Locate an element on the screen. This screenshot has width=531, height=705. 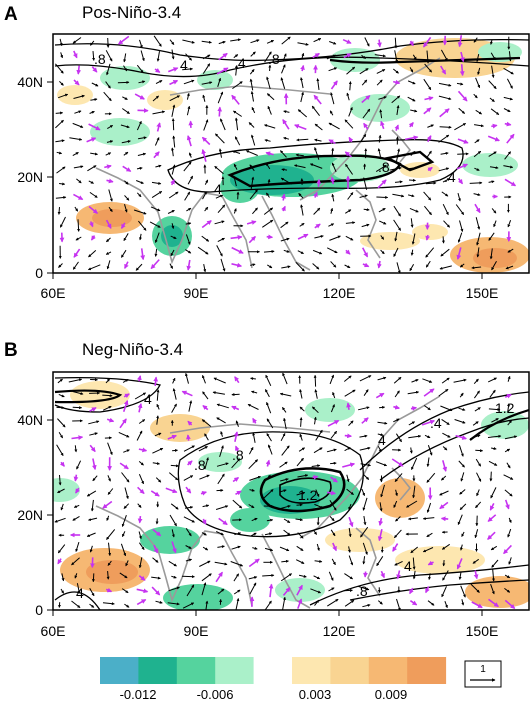
panel-a-letter: A is located at coordinates (11, 14).